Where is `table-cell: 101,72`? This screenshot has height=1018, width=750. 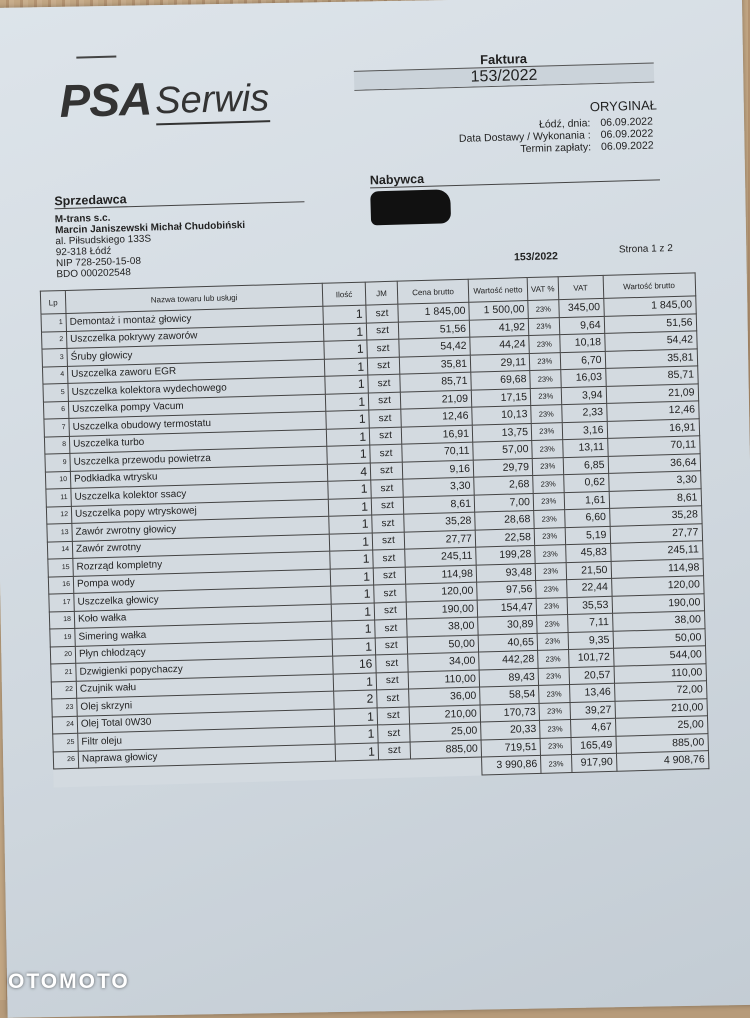 table-cell: 101,72 is located at coordinates (591, 658).